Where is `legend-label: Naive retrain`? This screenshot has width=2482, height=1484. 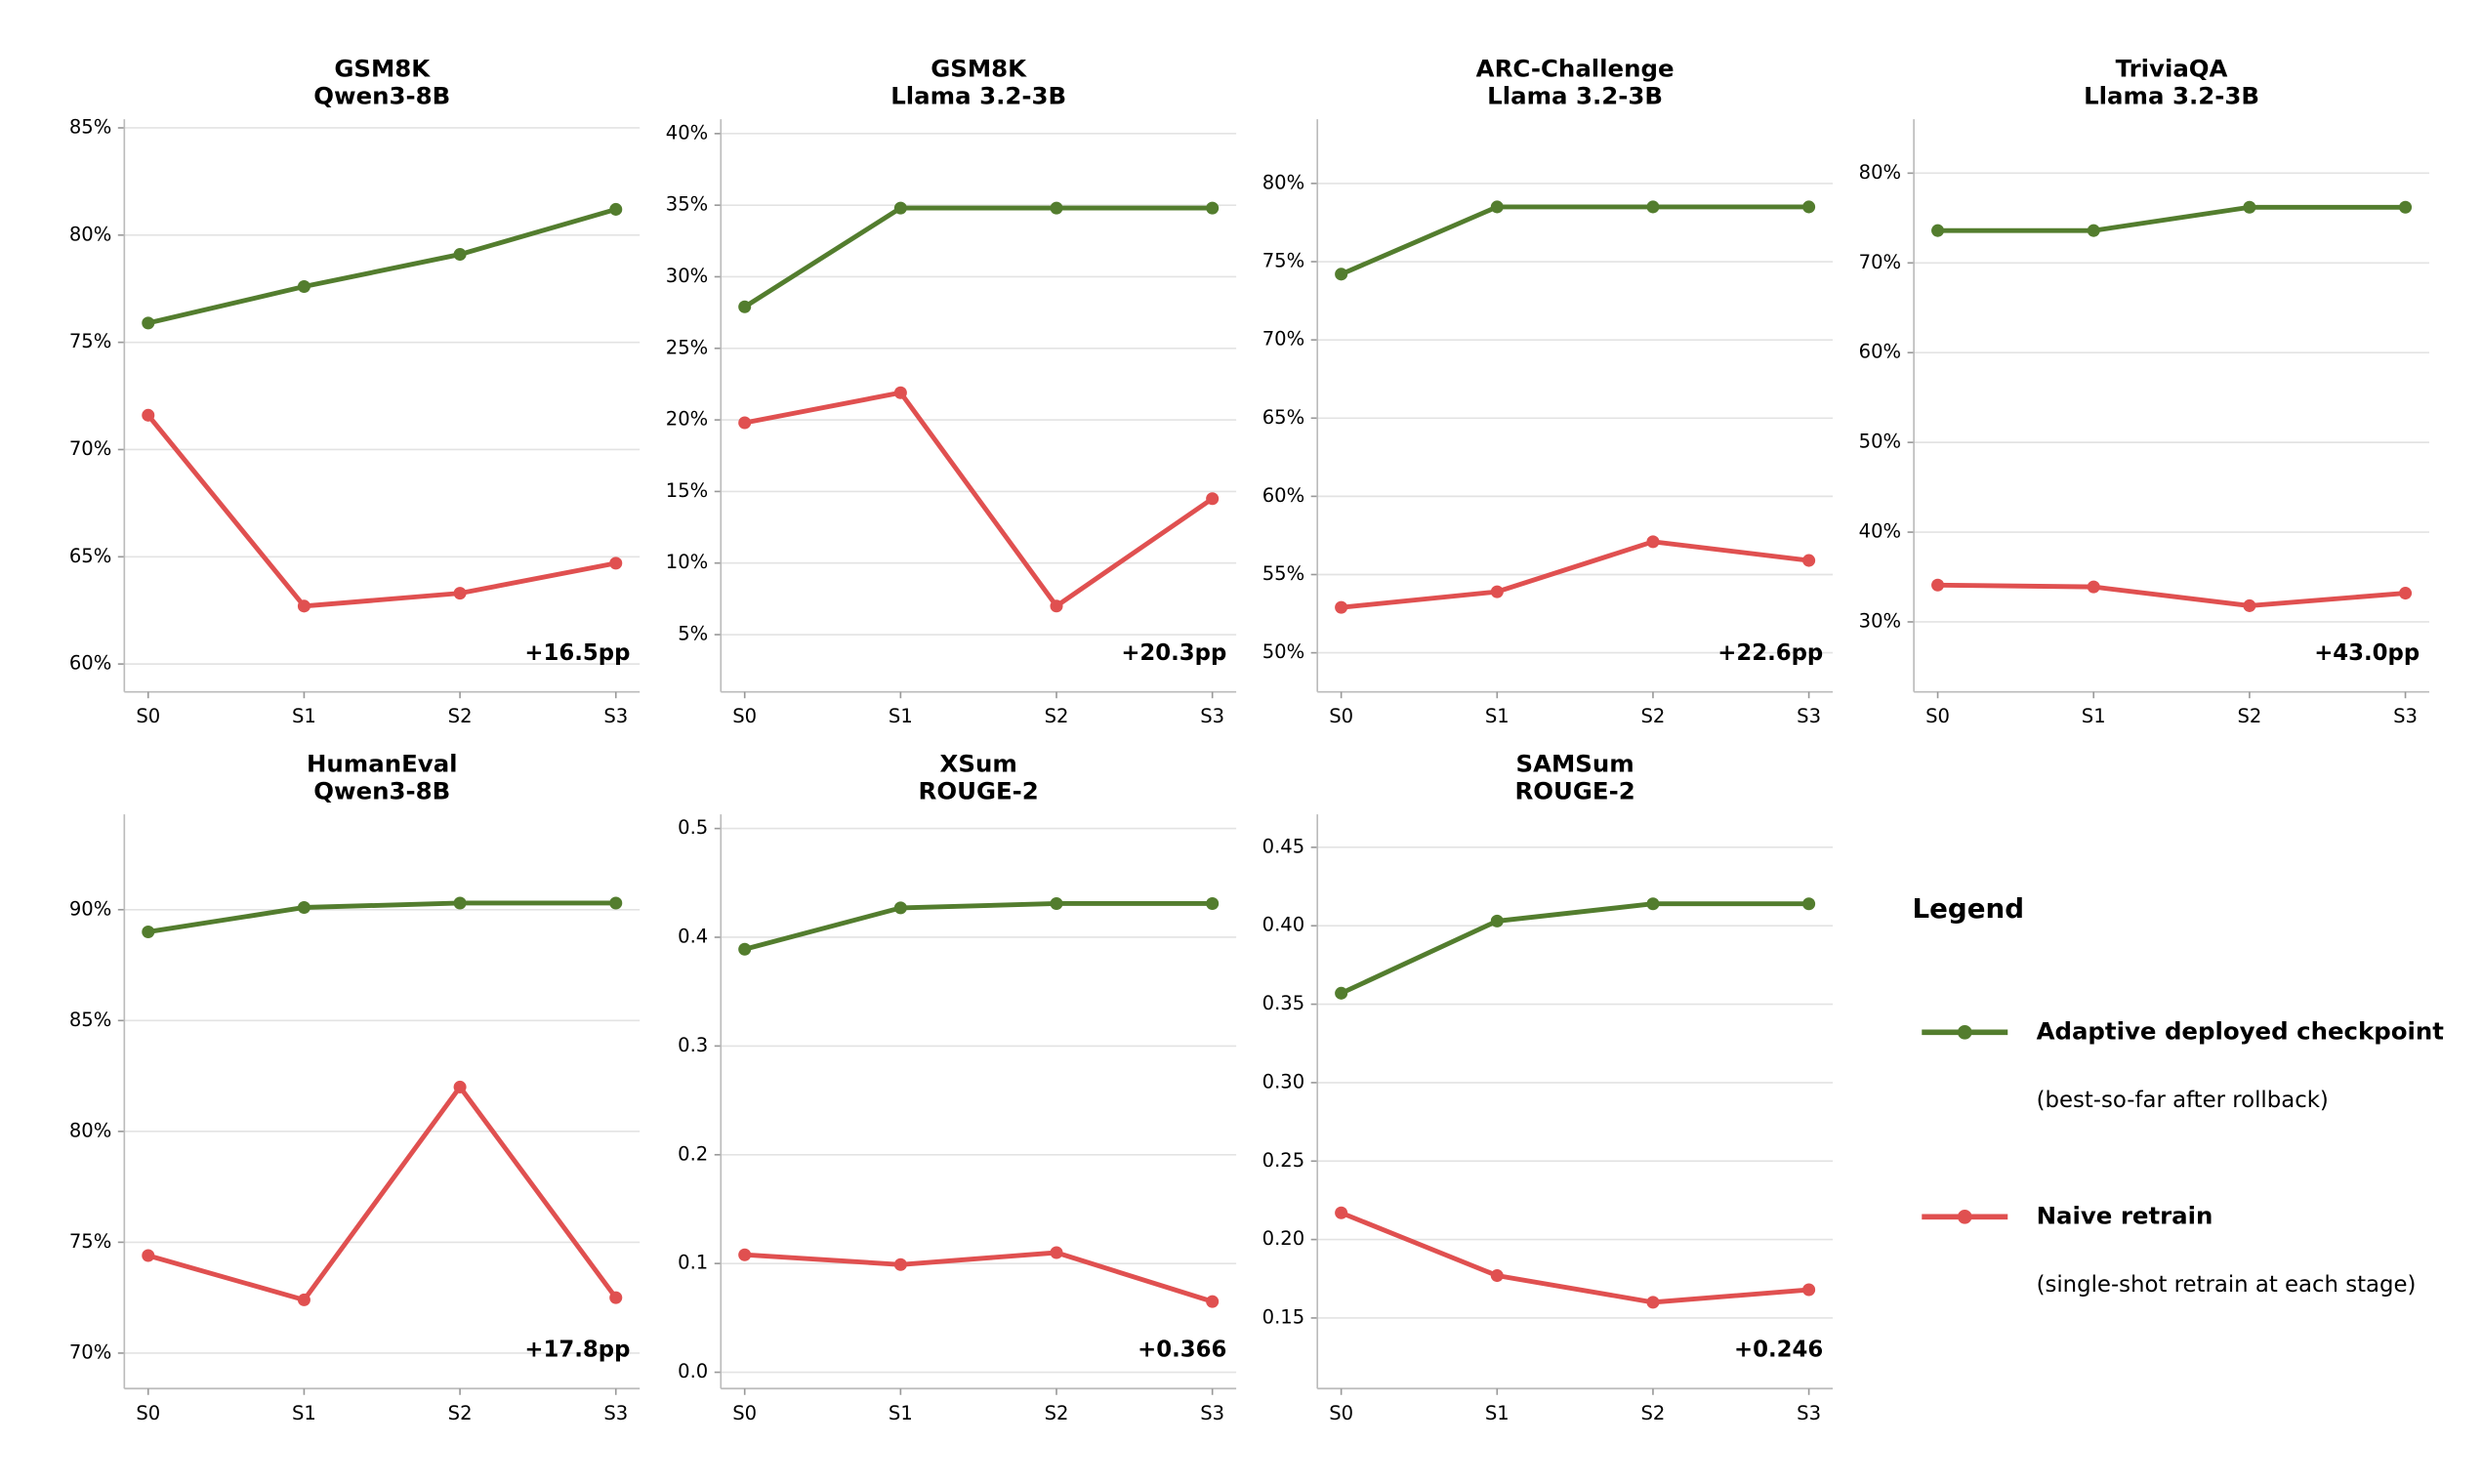 legend-label: Naive retrain is located at coordinates (2125, 1215).